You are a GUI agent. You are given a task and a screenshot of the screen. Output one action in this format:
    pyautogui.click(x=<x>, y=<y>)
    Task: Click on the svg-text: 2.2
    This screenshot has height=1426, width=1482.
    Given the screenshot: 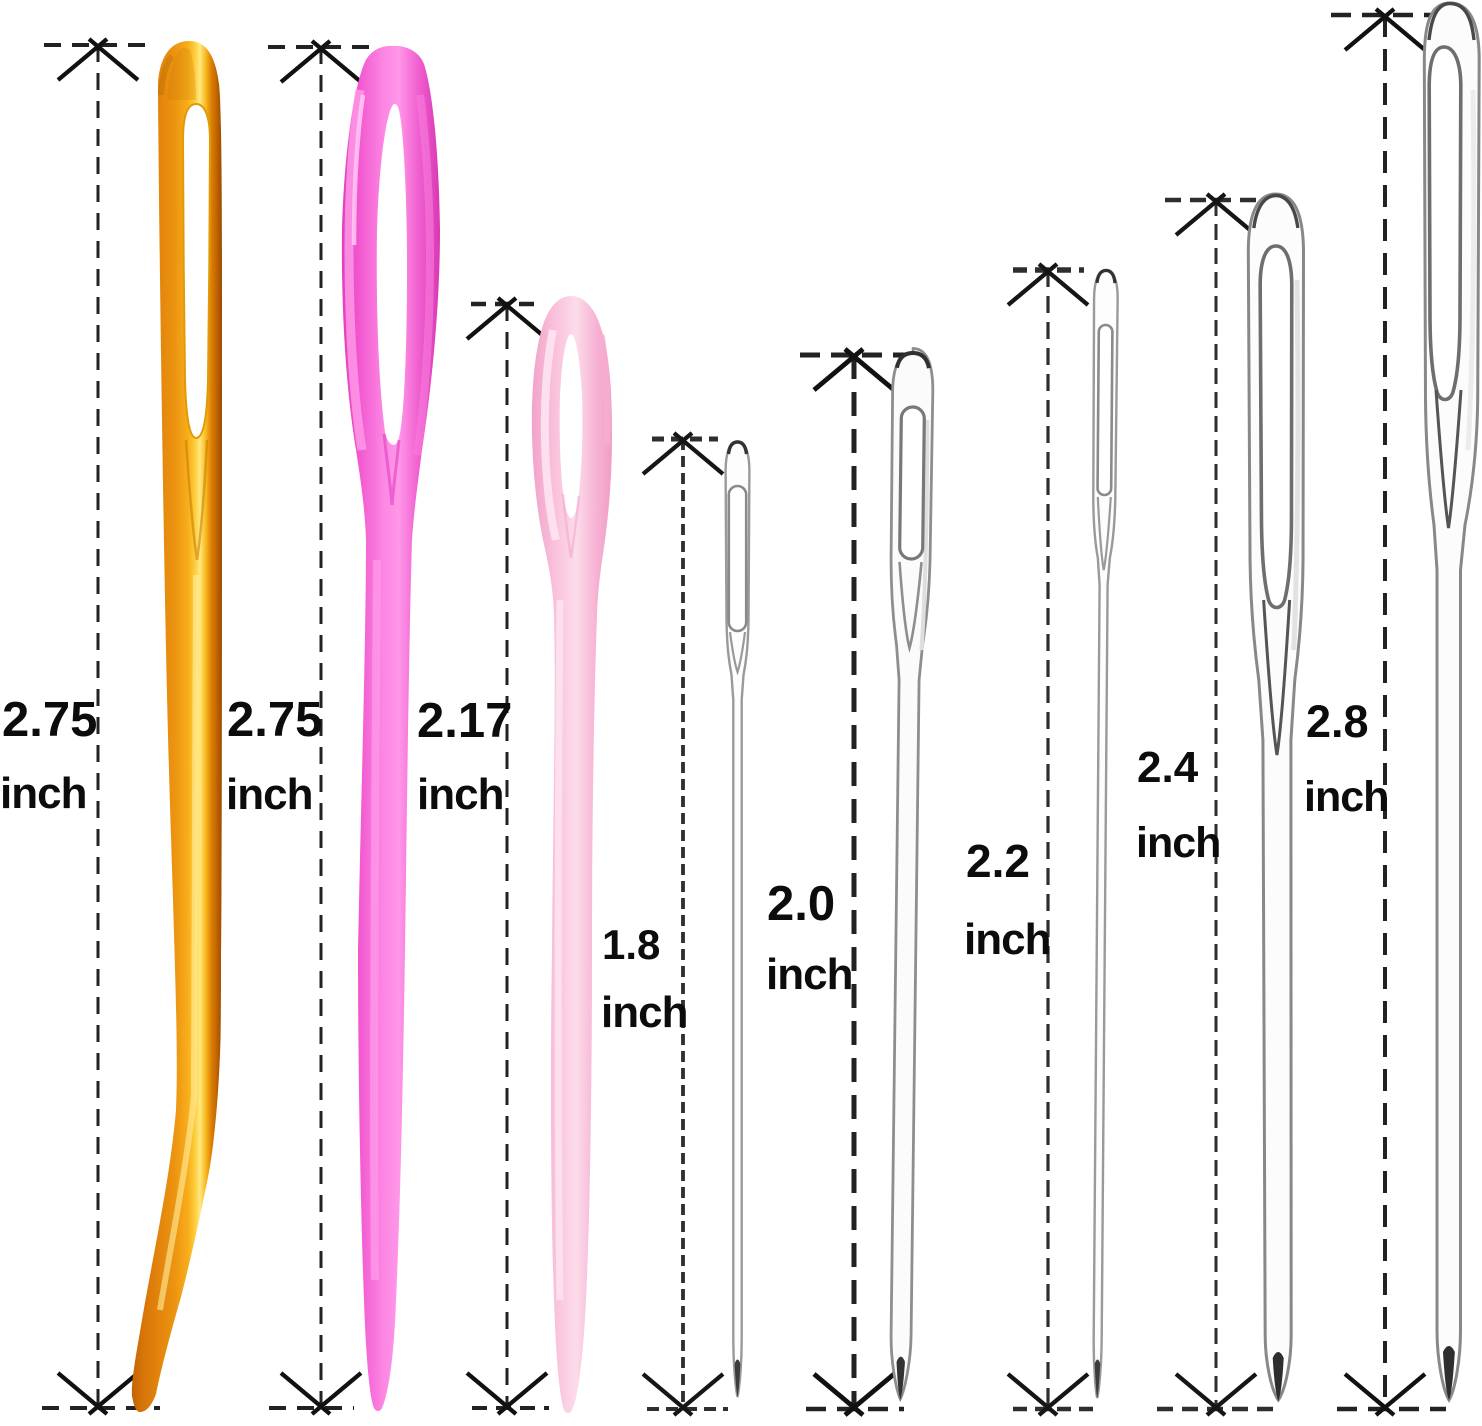 What is the action you would take?
    pyautogui.click(x=998, y=861)
    